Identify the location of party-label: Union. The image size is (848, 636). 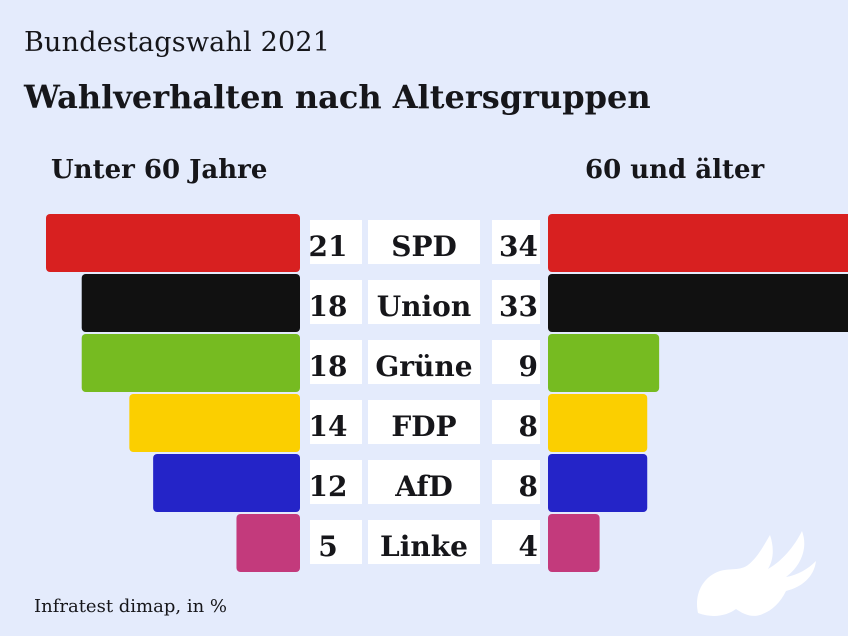
(424, 306).